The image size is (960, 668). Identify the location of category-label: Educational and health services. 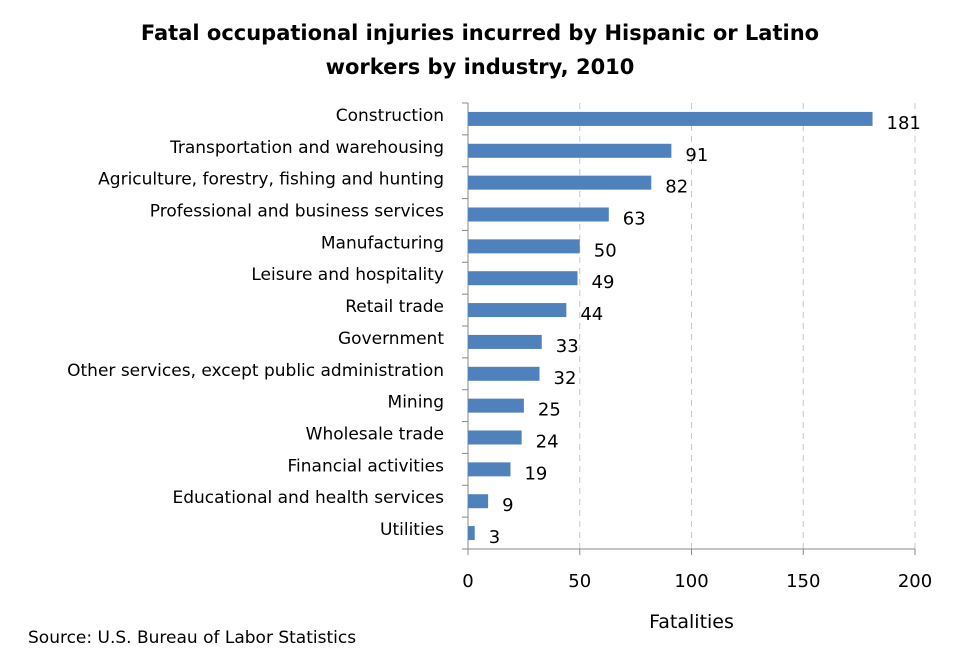
(308, 498).